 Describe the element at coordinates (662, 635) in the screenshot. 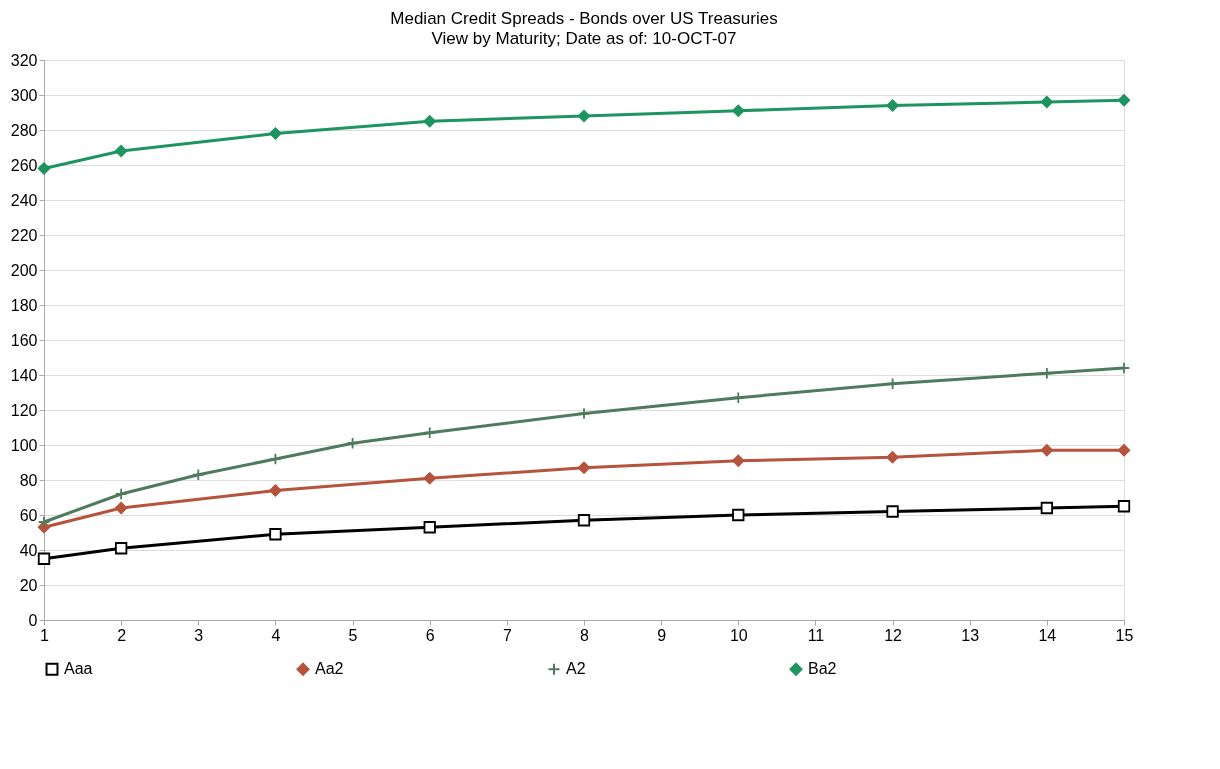

I see `x-tick-label: 9` at that location.